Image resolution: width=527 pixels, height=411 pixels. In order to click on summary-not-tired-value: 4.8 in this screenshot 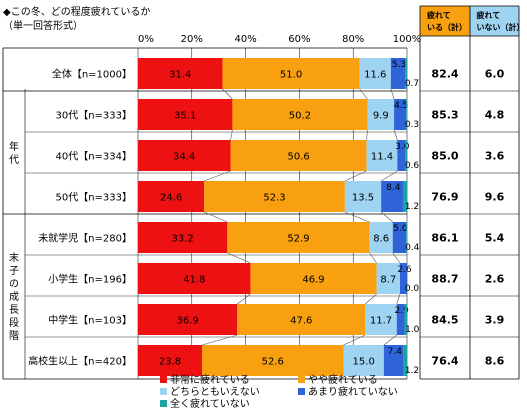, I will do `click(495, 115)`.